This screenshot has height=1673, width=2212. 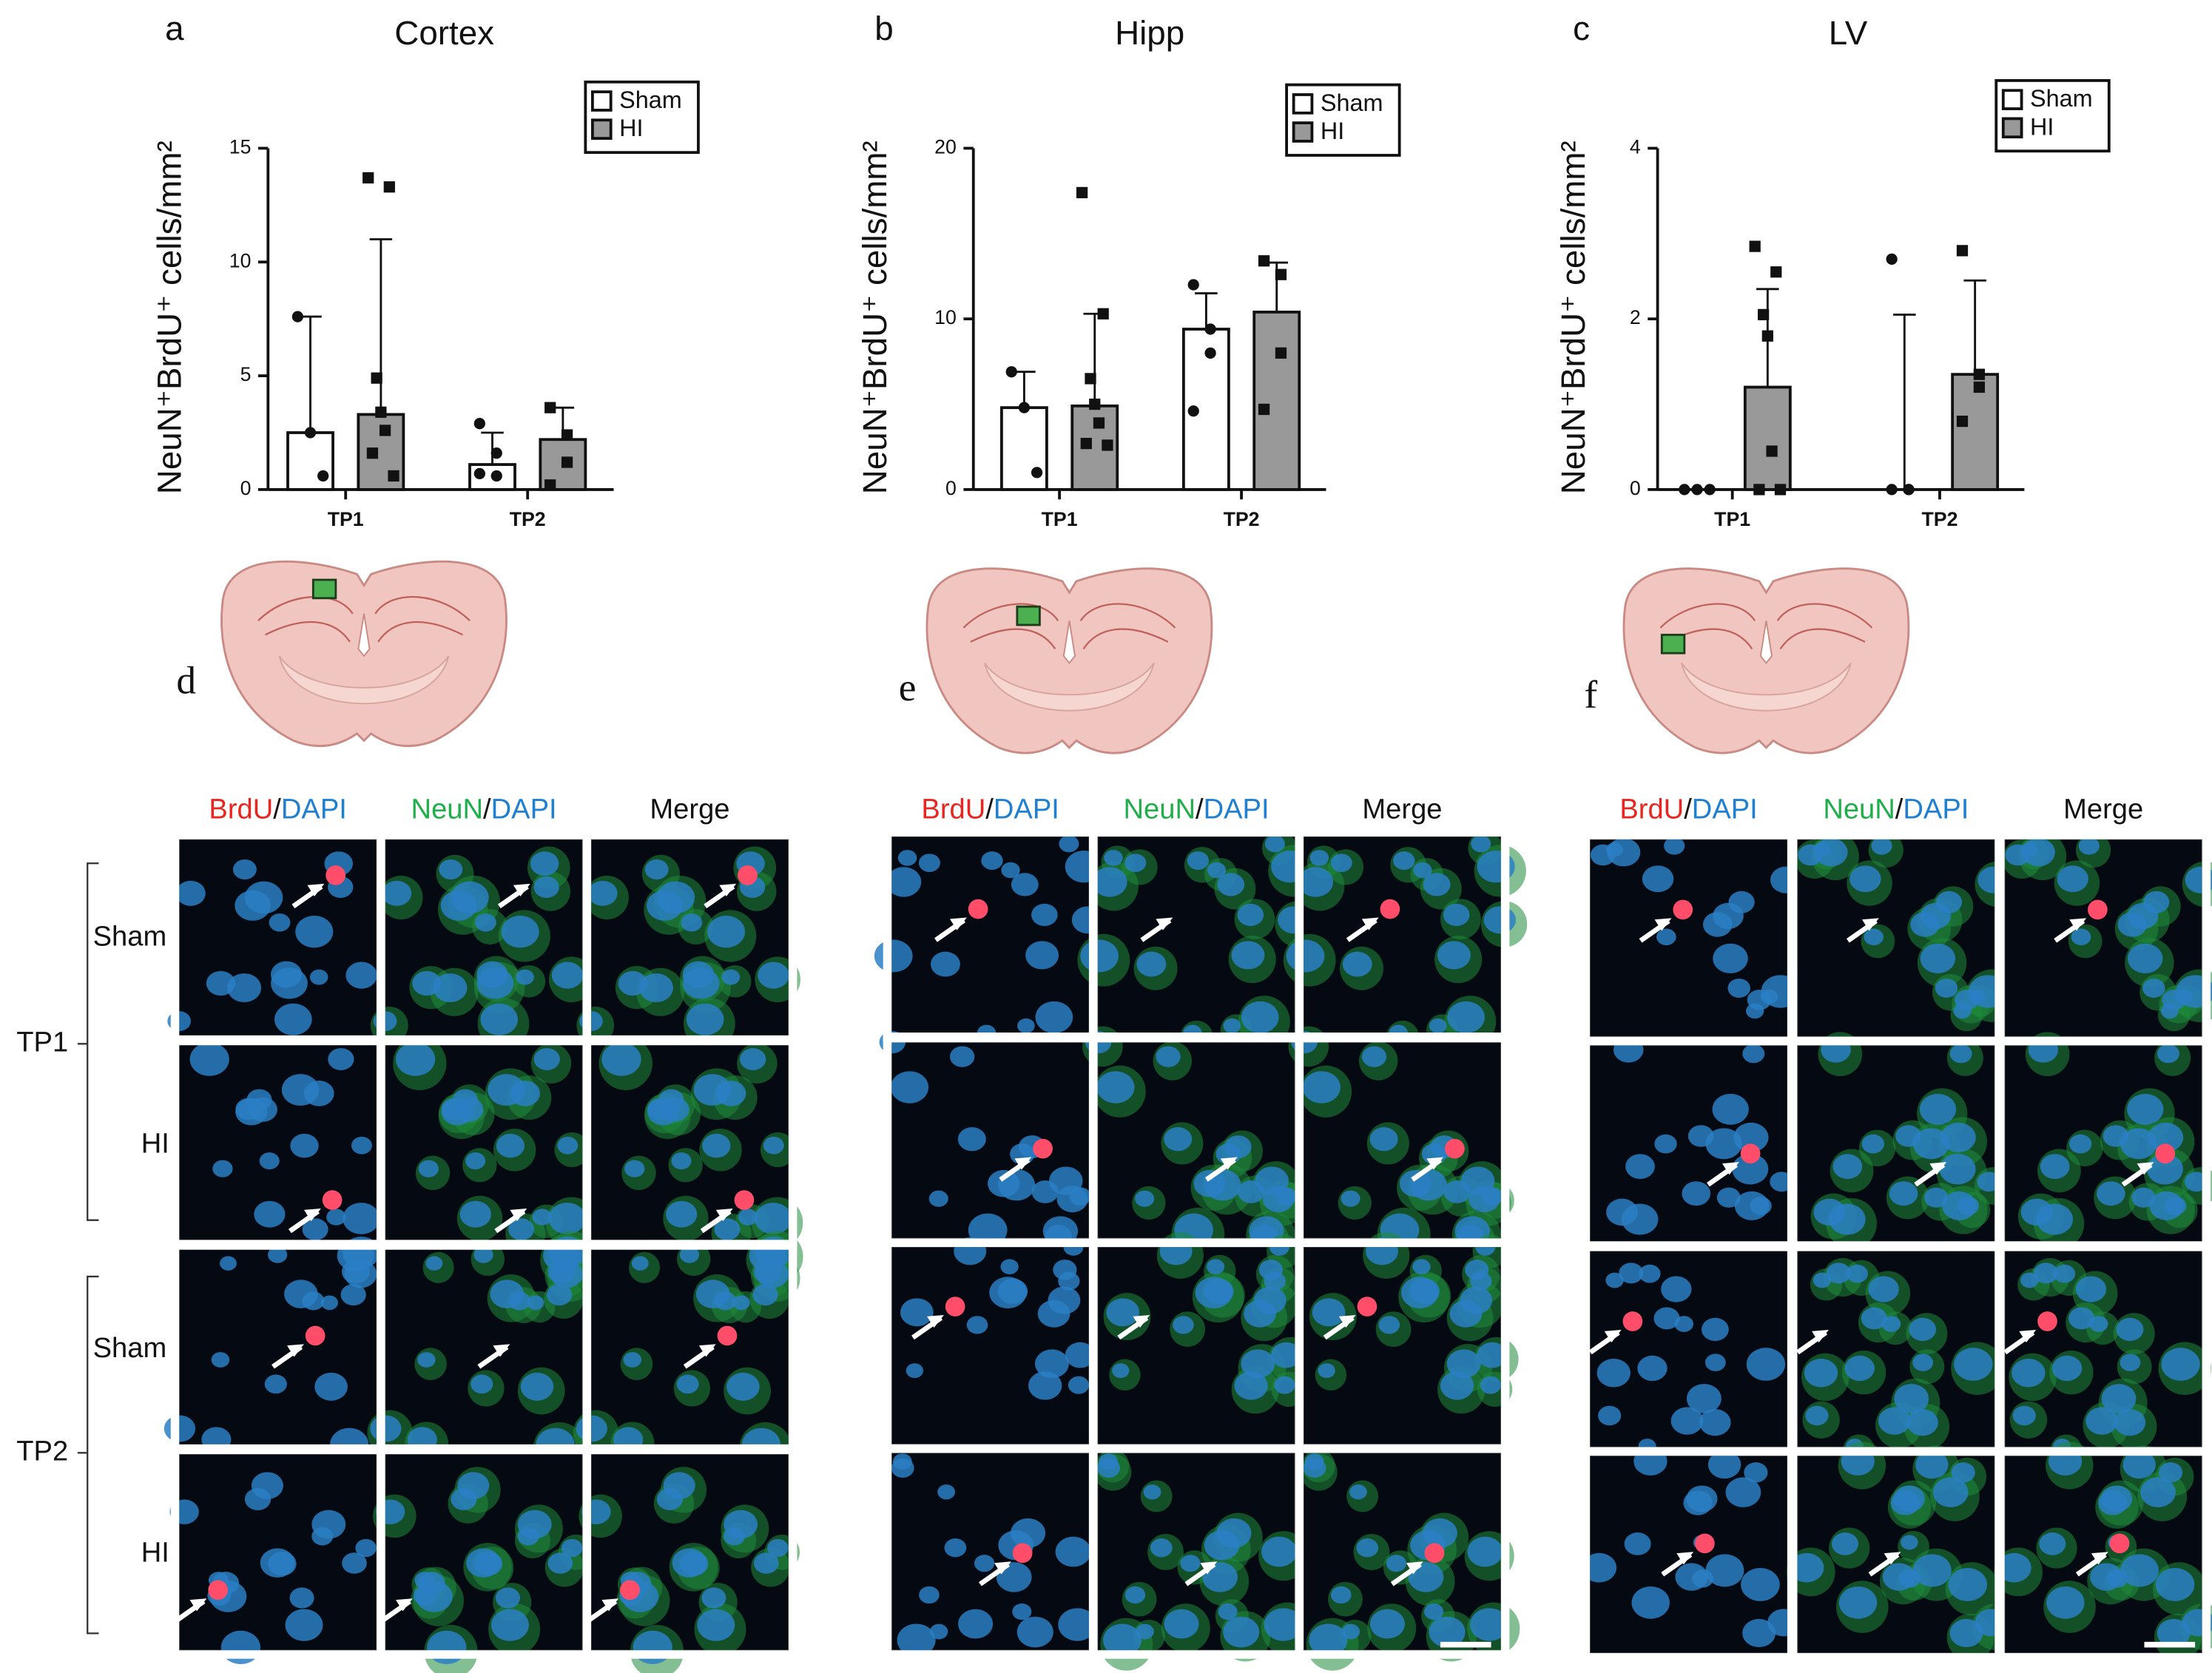 I want to click on micrograph-cells, so click(x=2103, y=1551).